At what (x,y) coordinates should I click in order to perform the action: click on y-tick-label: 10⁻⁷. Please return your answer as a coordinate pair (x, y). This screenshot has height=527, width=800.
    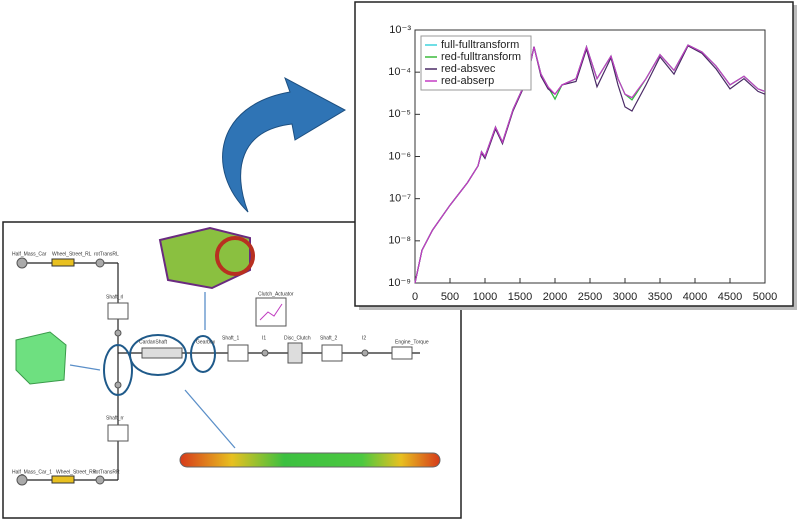
    Looking at the image, I should click on (400, 199).